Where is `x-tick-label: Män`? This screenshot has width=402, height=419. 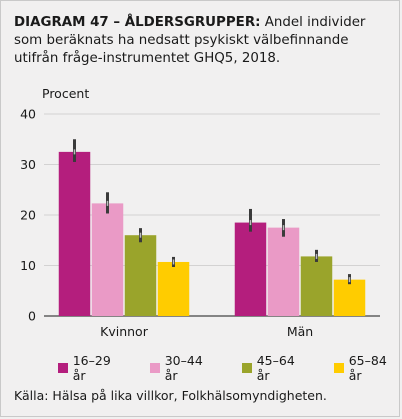
x-tick-label: Män is located at coordinates (300, 331).